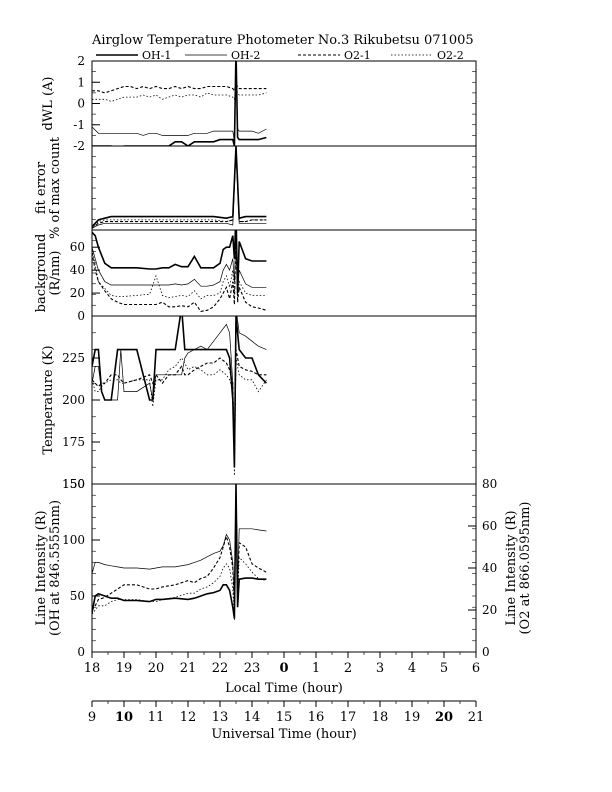  Describe the element at coordinates (92, 717) in the screenshot. I see `ut-tick-label: 9` at that location.